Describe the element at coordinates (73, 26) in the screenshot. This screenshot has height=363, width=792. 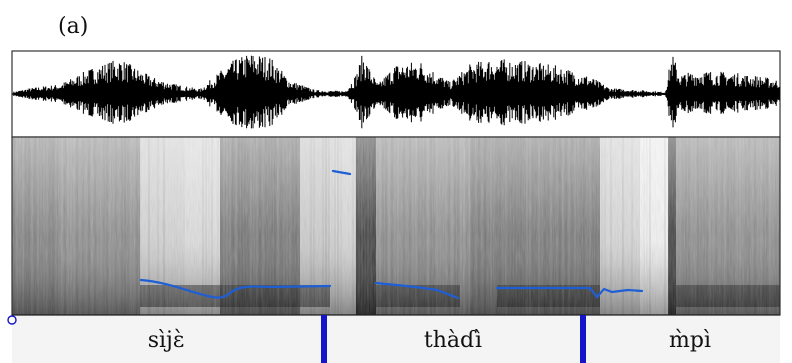
I see `panel-label: (a)` at that location.